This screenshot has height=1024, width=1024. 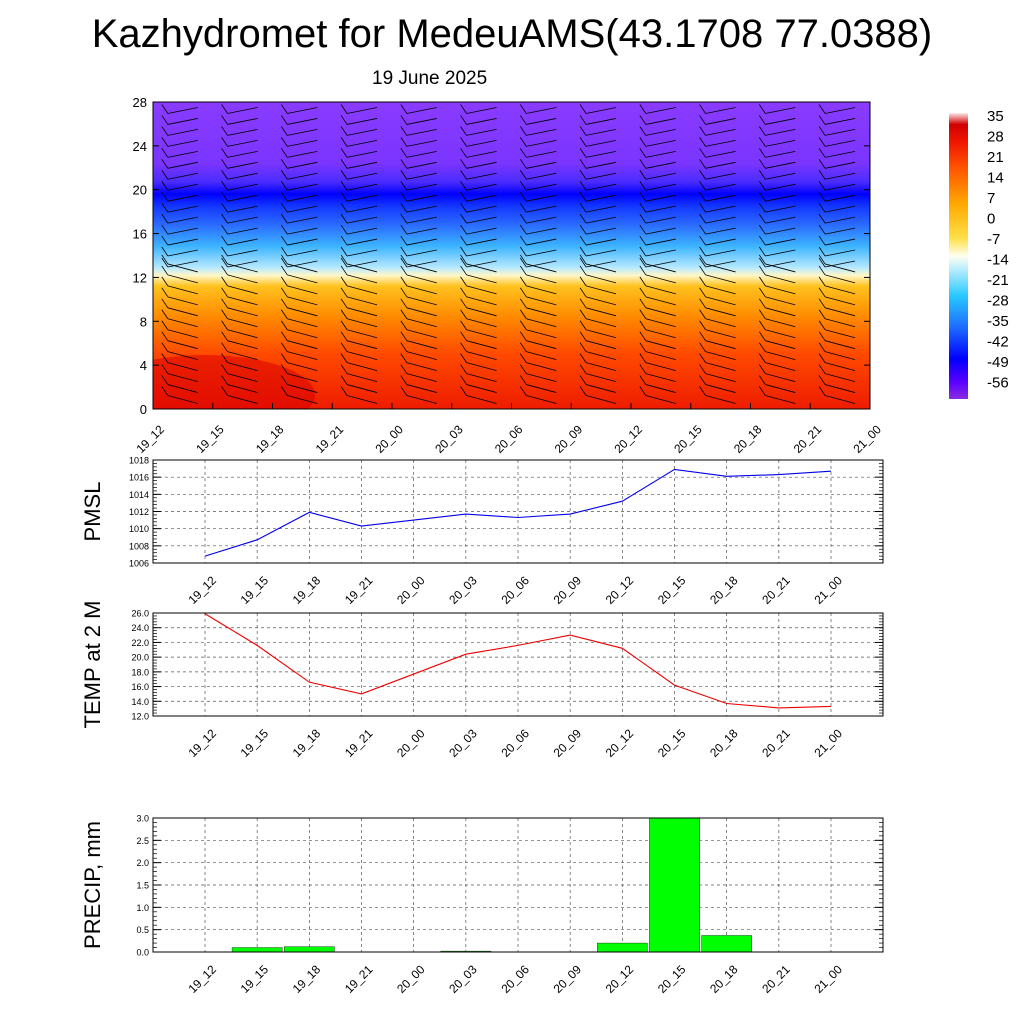 I want to click on colorbar-label: -28, so click(x=998, y=301).